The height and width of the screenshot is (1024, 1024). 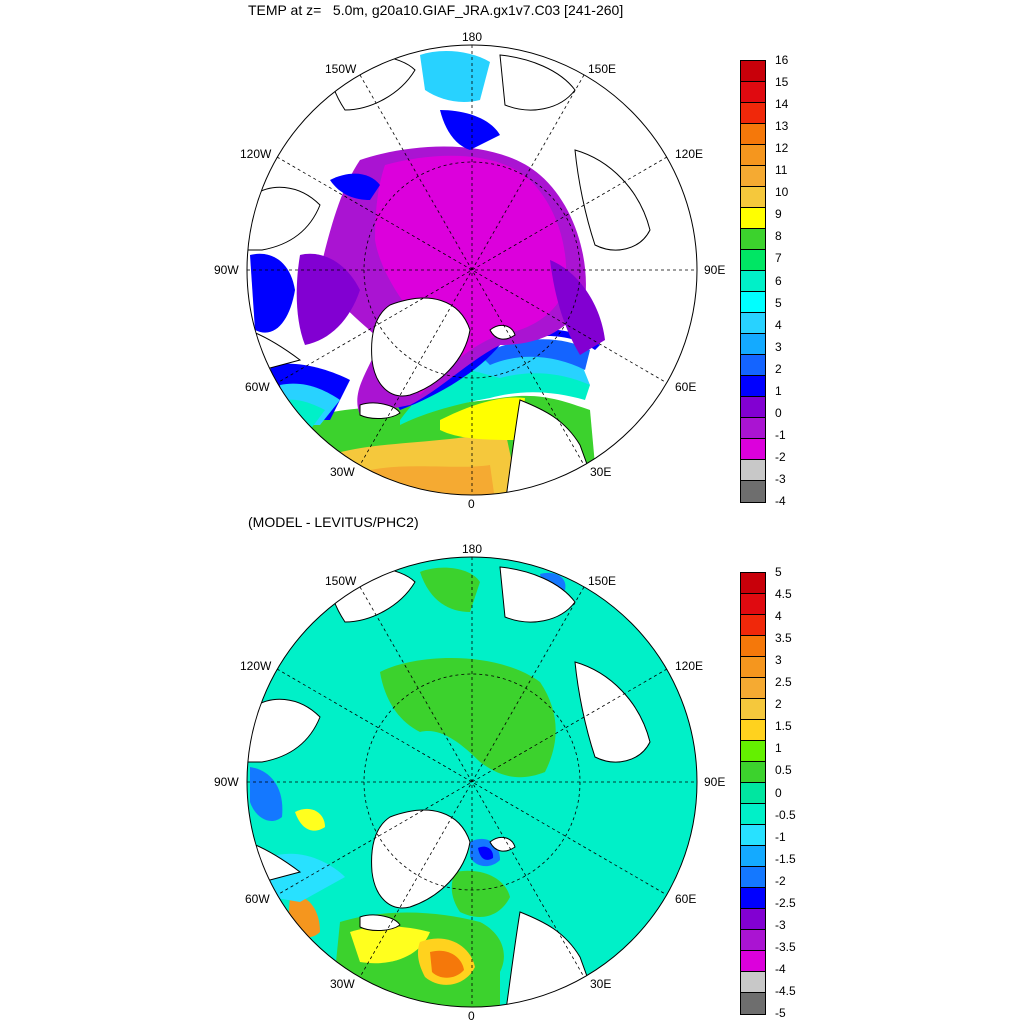 I want to click on difference-colorbar-tick-label: -1, so click(x=780, y=836).